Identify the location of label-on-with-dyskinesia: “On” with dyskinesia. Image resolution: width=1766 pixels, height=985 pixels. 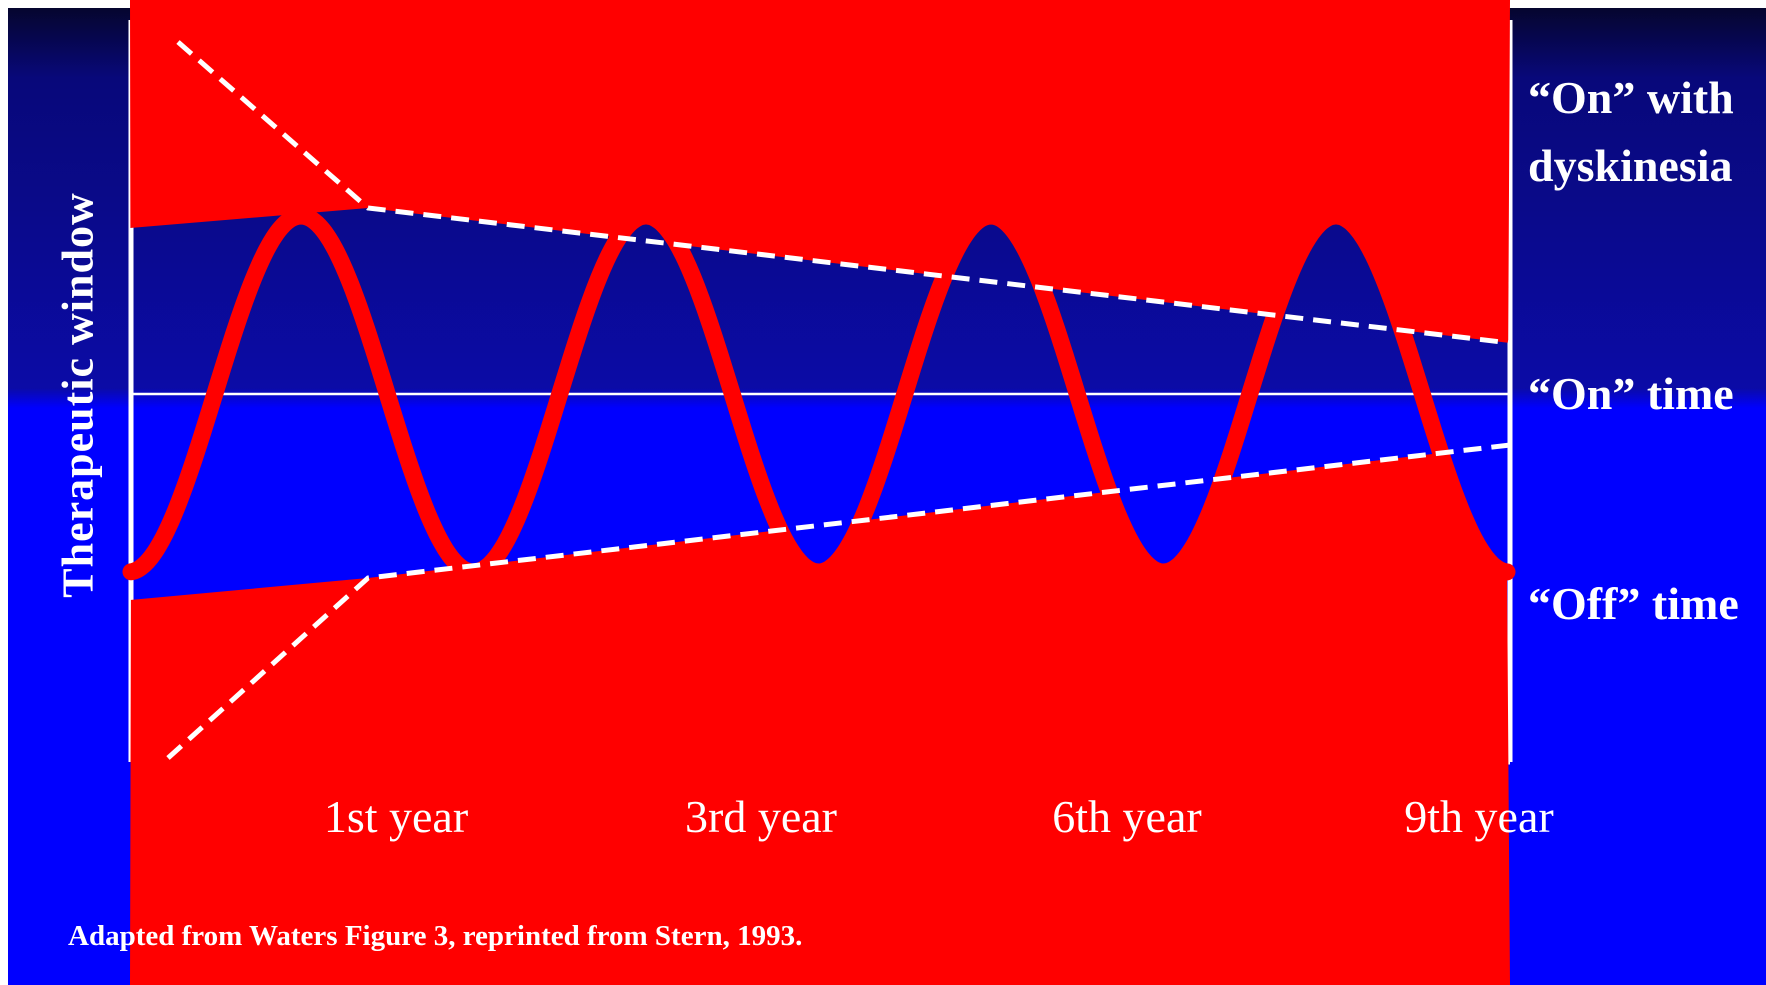
(1631, 132).